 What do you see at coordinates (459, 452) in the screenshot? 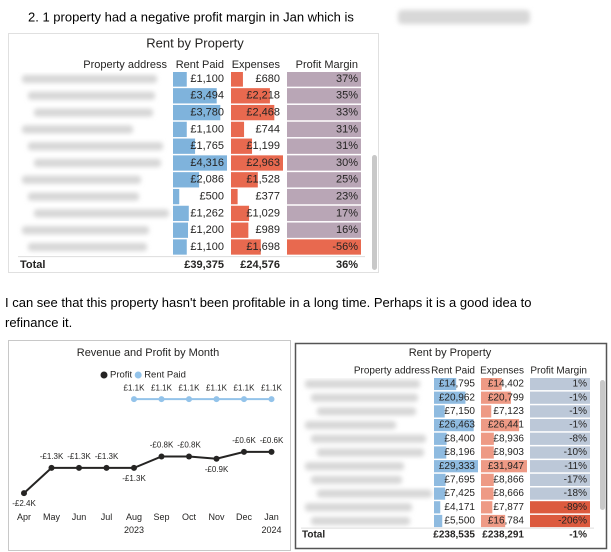
I see `cell-text: £8,196` at bounding box center [459, 452].